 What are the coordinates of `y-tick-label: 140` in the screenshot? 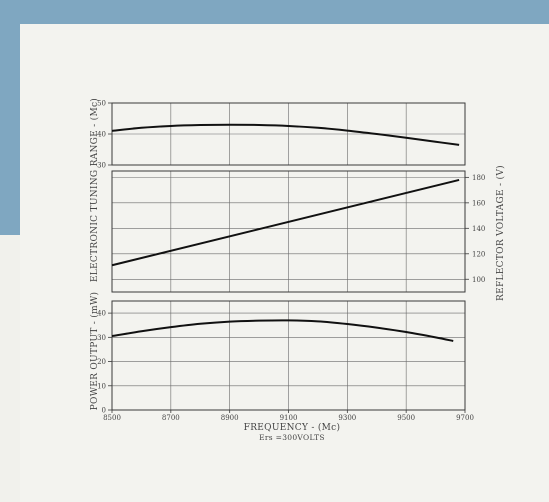 It's located at (478, 229).